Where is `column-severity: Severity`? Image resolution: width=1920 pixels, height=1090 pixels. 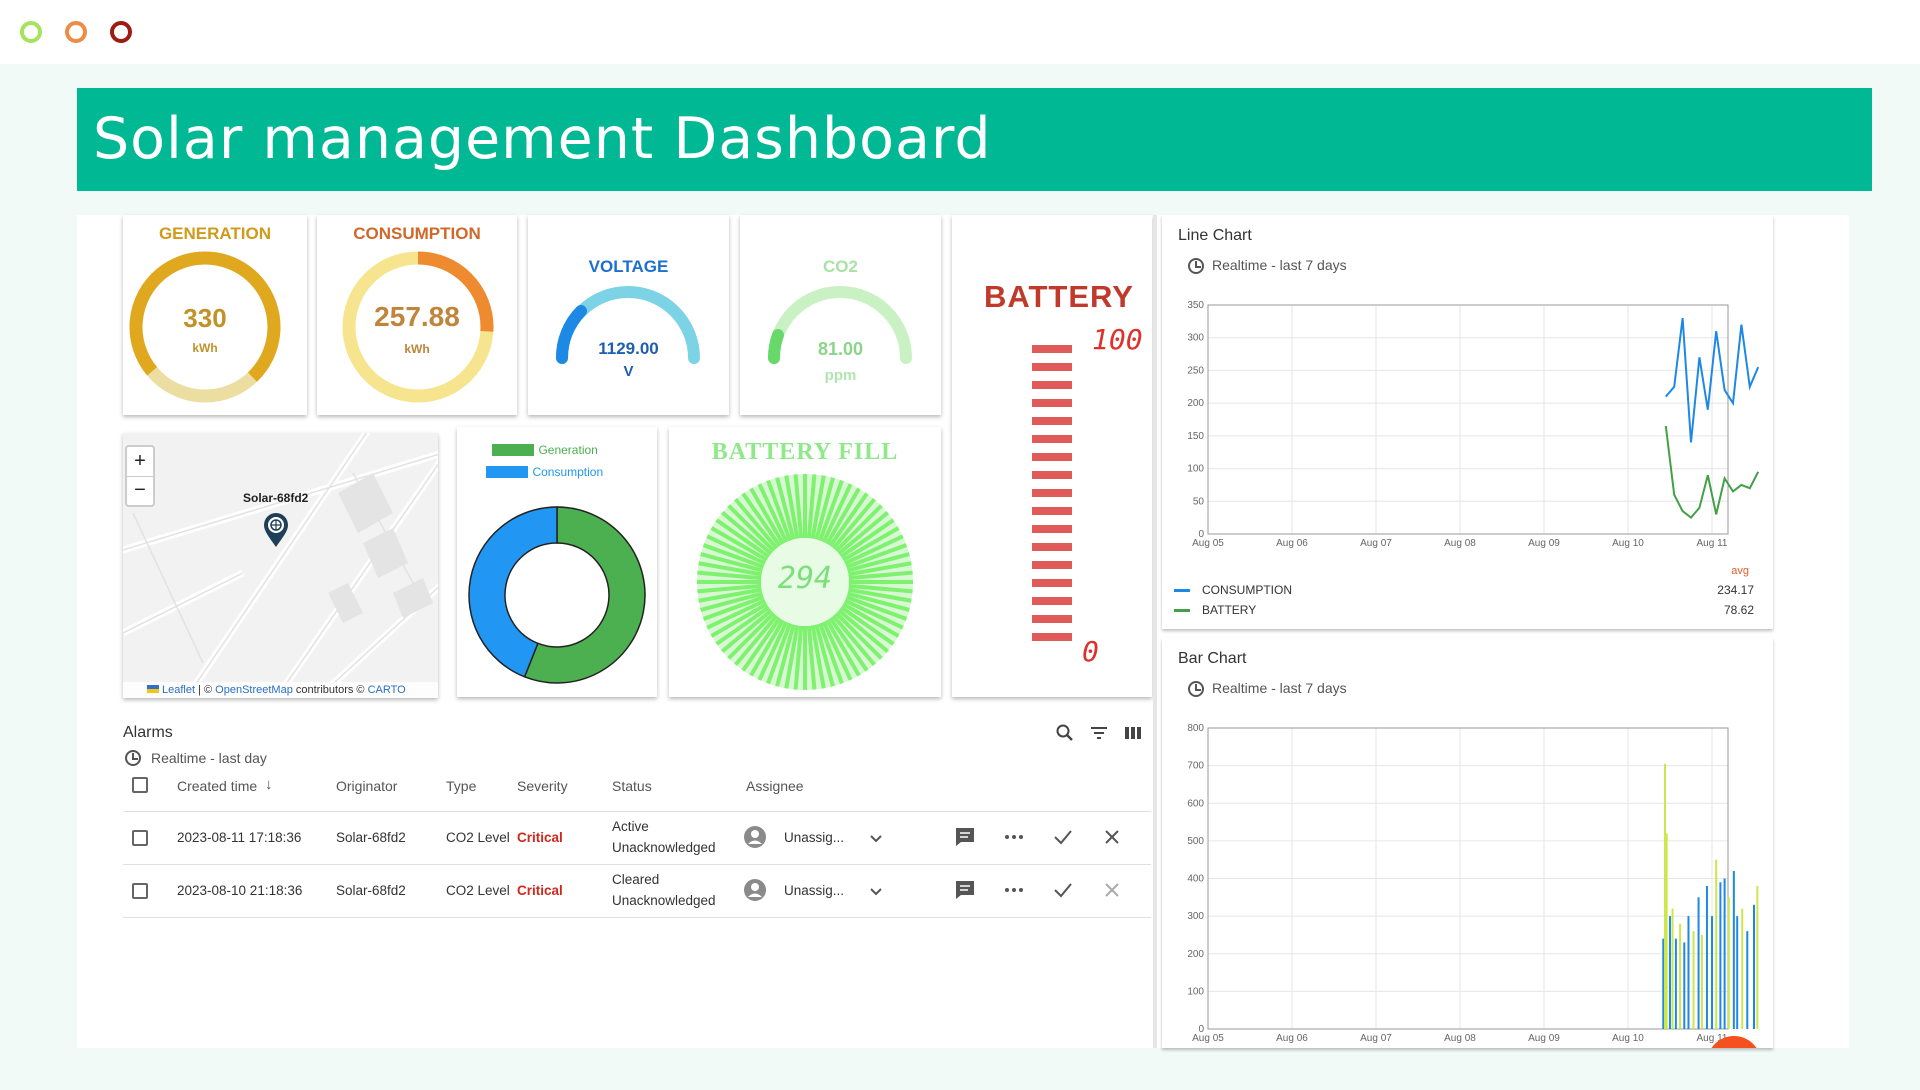
column-severity: Severity is located at coordinates (542, 786).